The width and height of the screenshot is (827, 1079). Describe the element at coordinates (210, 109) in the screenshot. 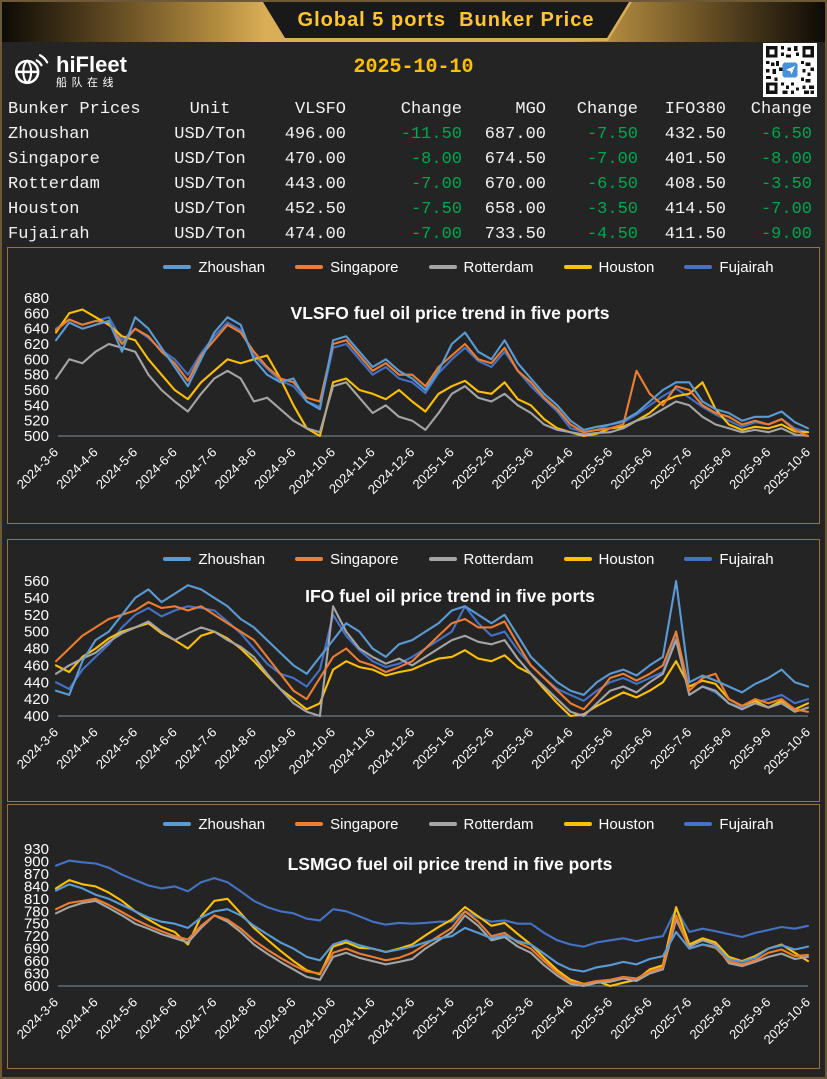

I see `col-header: Unit` at that location.